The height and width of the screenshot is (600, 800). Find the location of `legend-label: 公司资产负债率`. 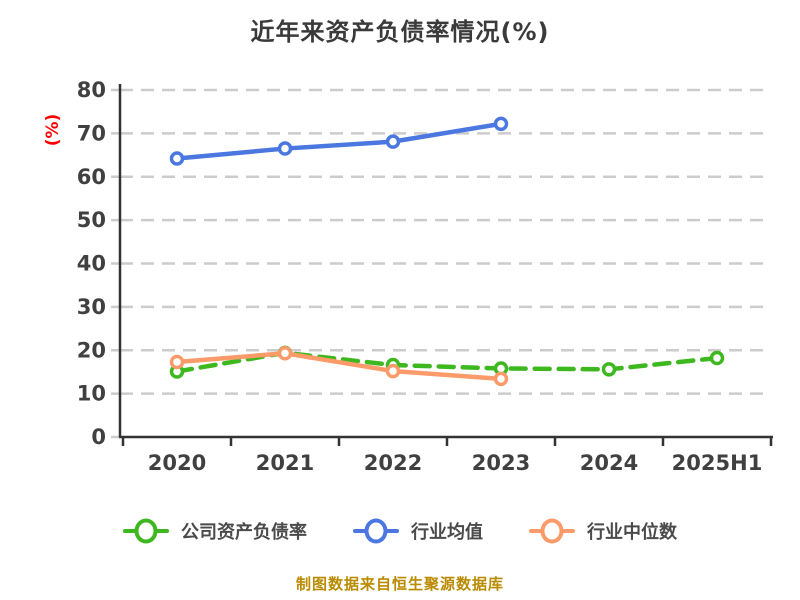

legend-label: 公司资产负债率 is located at coordinates (244, 532).